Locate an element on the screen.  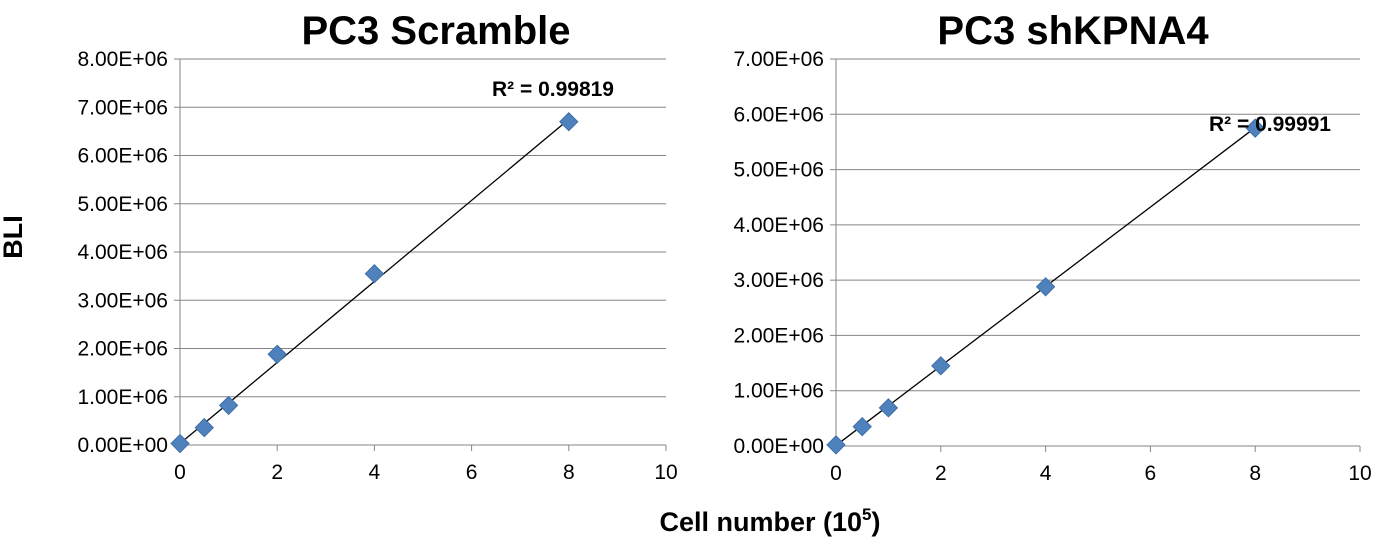
x-axis-label-superscript: 5 is located at coordinates (866, 514).